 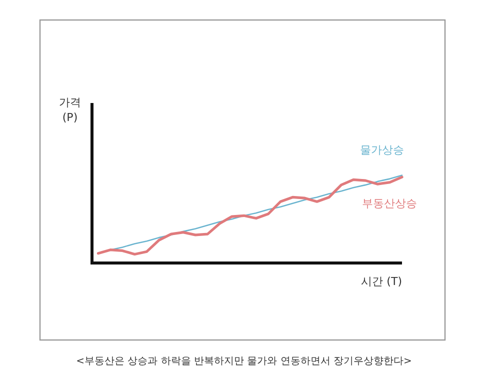 I want to click on series-label: 부동산상승, so click(x=389, y=203).